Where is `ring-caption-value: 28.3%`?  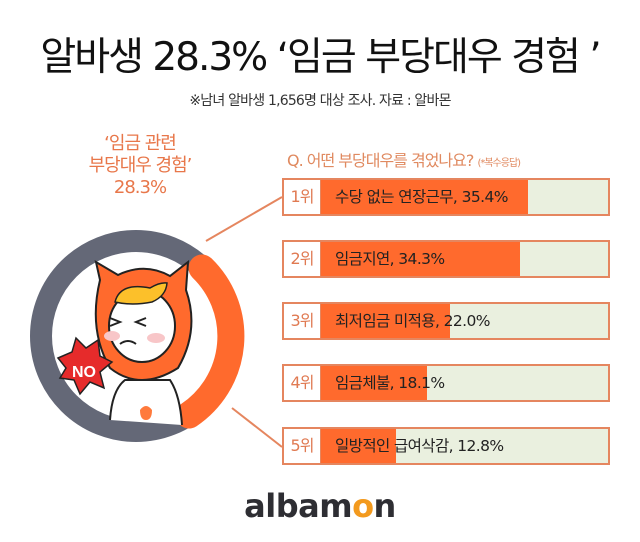 ring-caption-value: 28.3% is located at coordinates (140, 187).